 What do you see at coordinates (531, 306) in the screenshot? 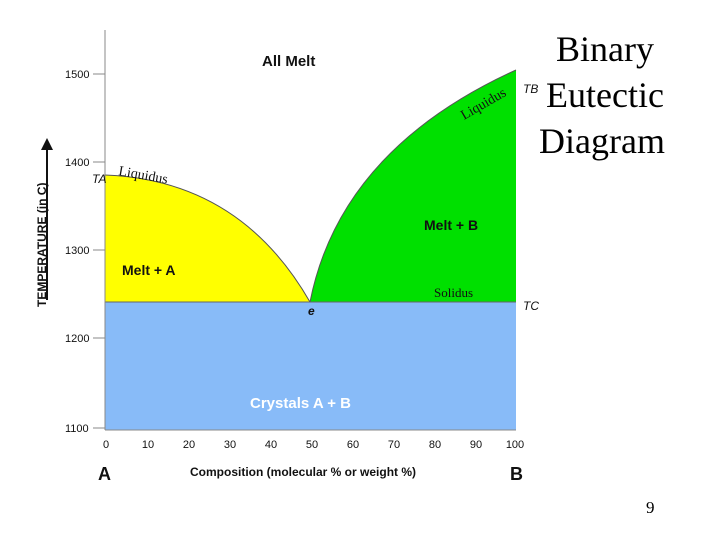
I see `tc-label: TC` at bounding box center [531, 306].